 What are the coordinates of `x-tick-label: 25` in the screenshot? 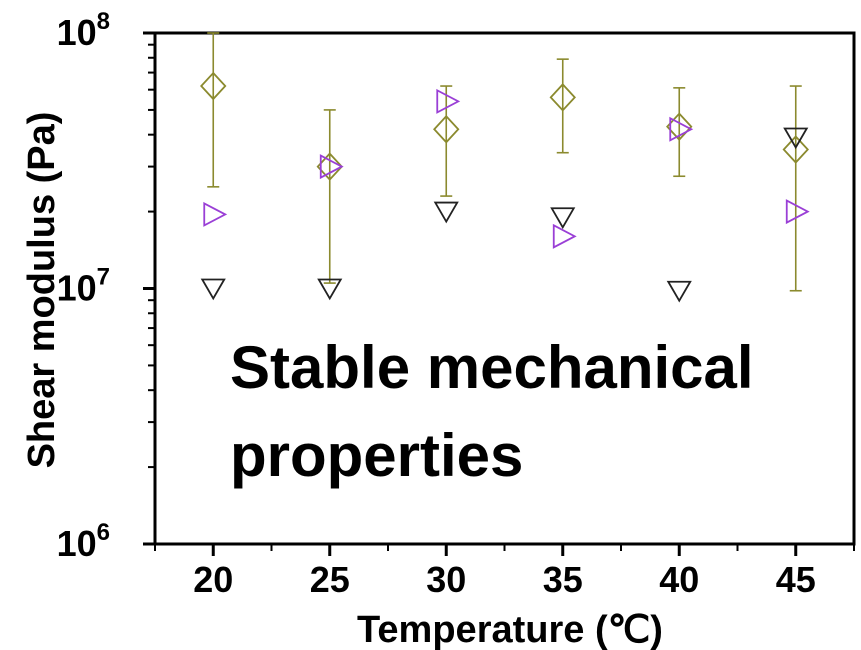 It's located at (330, 579).